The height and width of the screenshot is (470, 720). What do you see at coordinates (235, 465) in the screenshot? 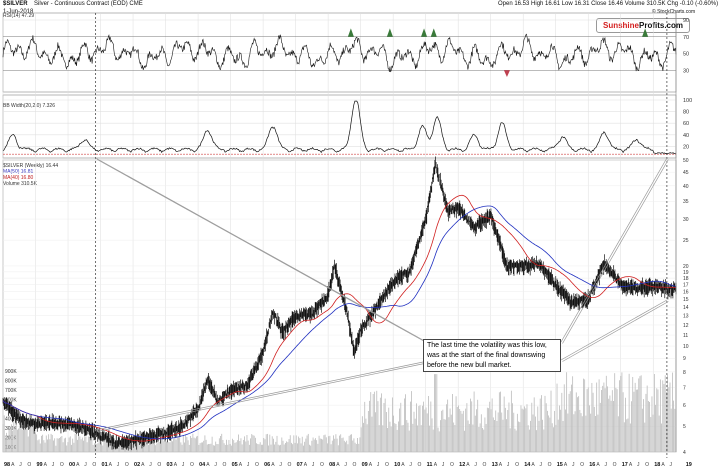
I see `x-year-label: 05` at bounding box center [235, 465].